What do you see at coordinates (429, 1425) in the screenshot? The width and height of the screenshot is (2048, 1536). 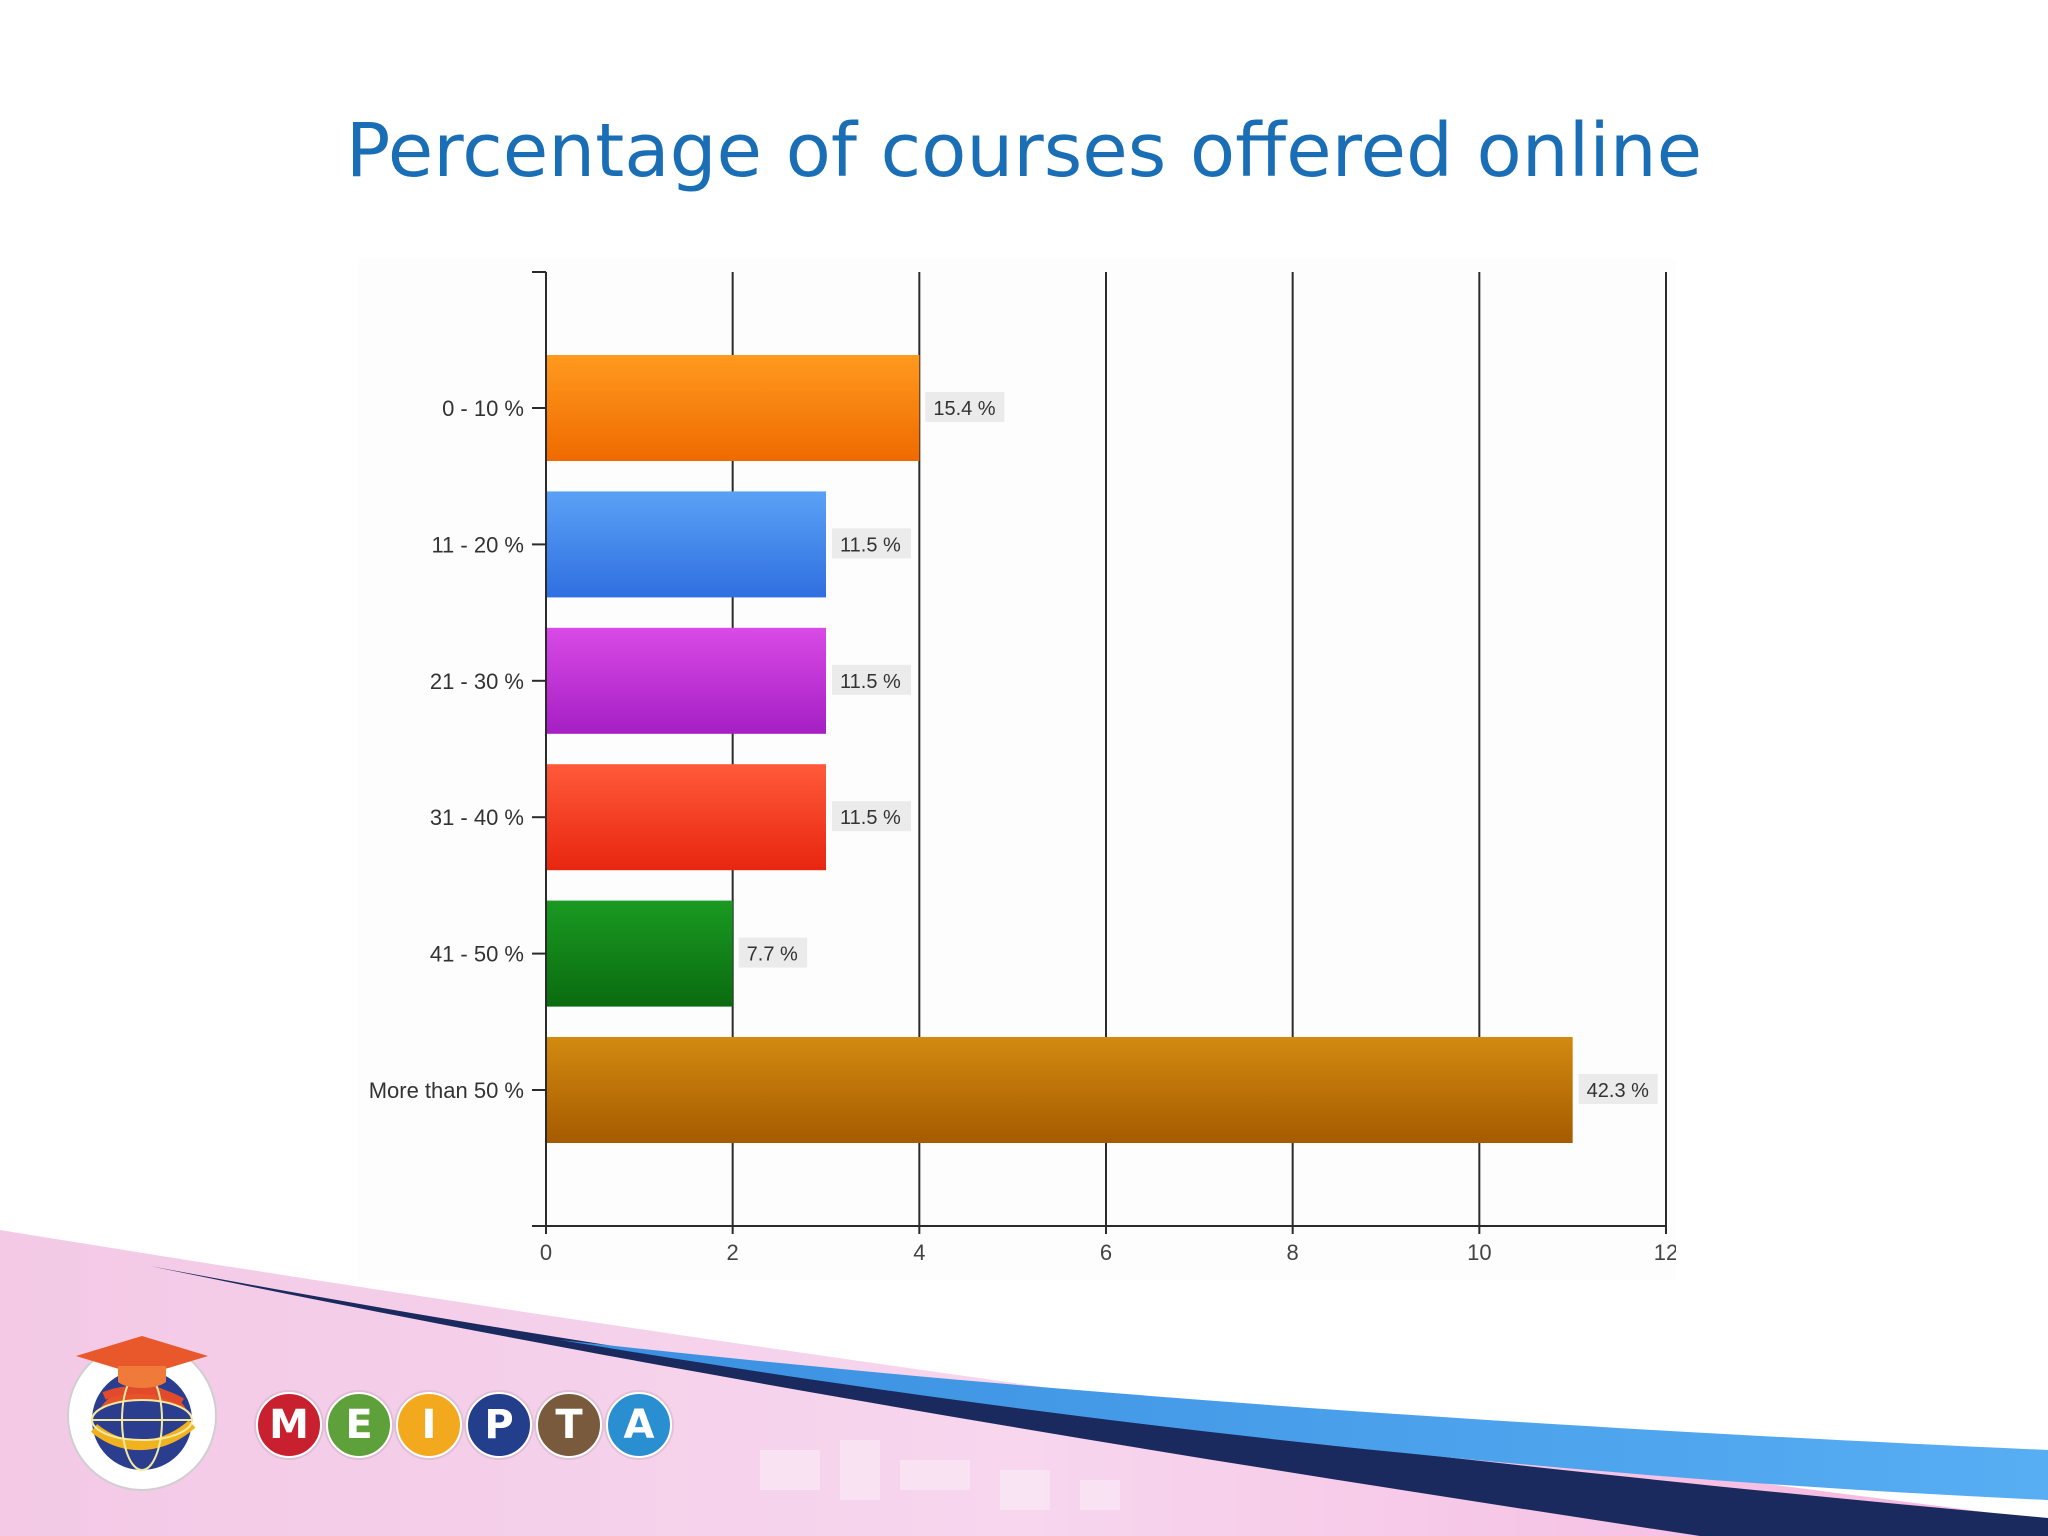 I see `logo-letter-i: I` at bounding box center [429, 1425].